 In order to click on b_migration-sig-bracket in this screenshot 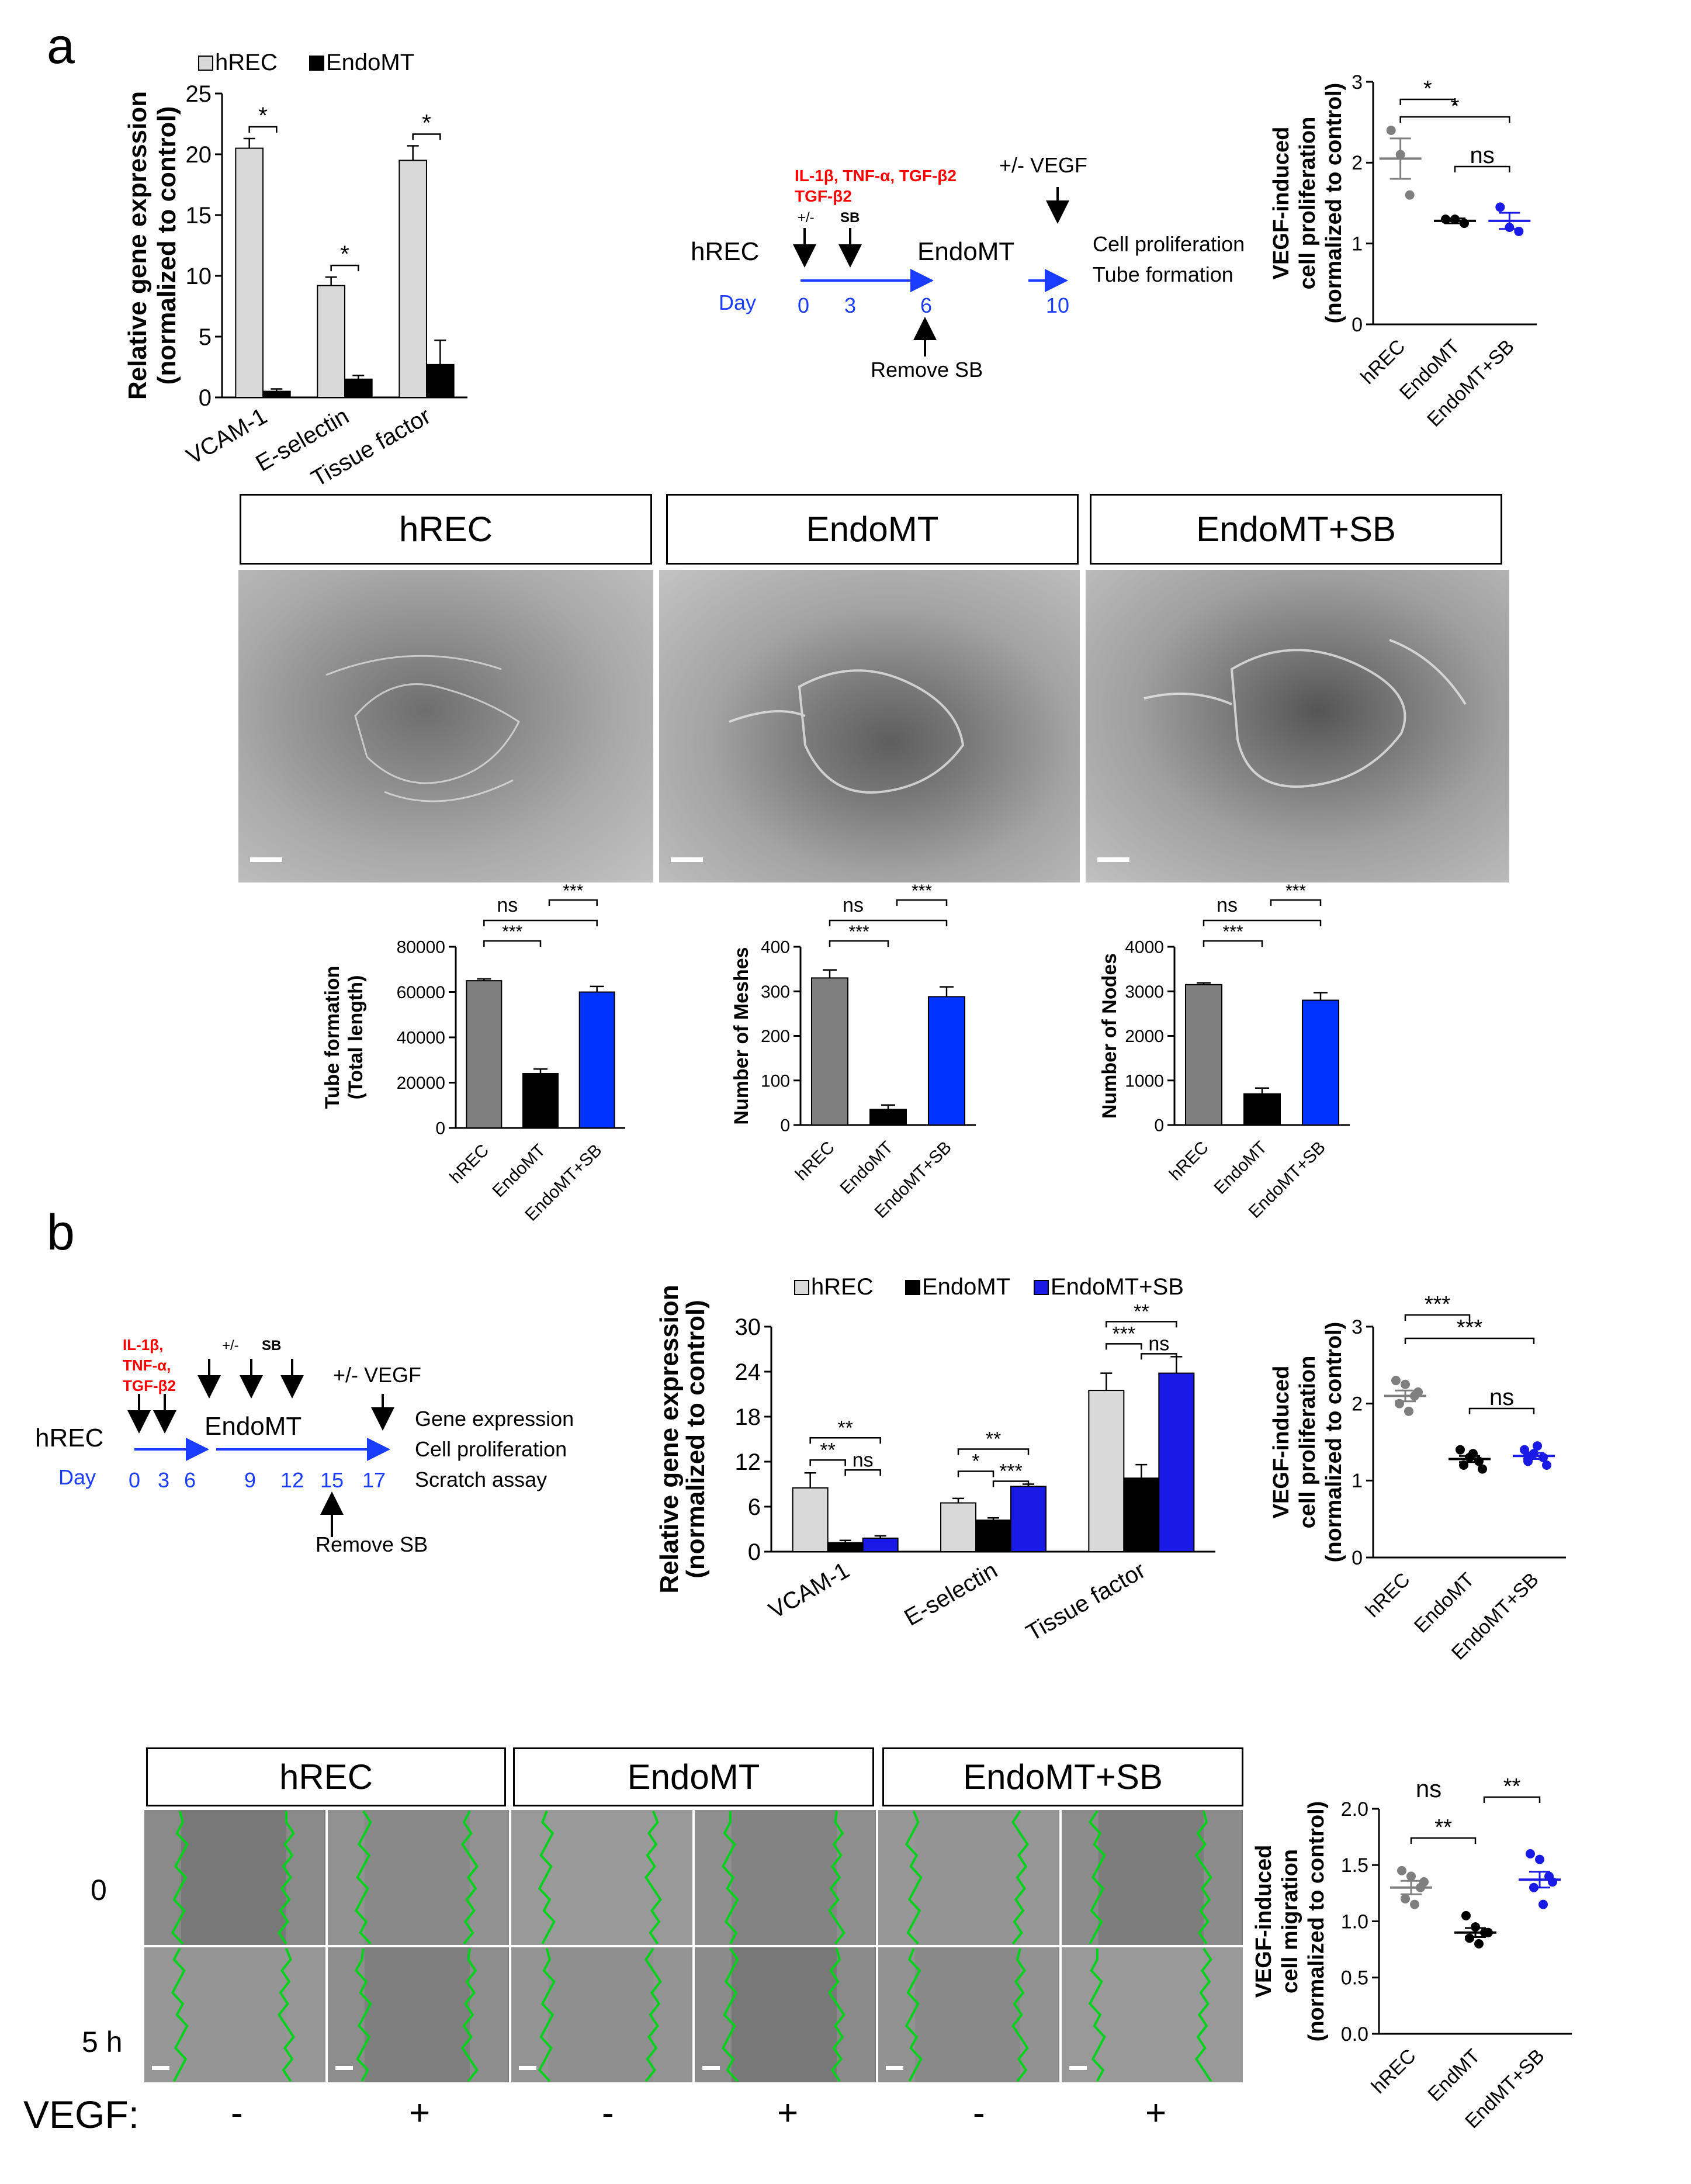, I will do `click(1443, 1840)`.